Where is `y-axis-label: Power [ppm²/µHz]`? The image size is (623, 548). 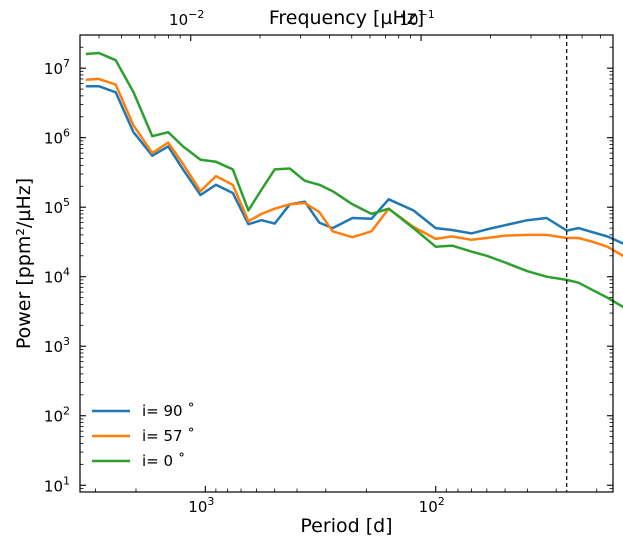
y-axis-label: Power [ppm²/µHz] is located at coordinates (24, 263).